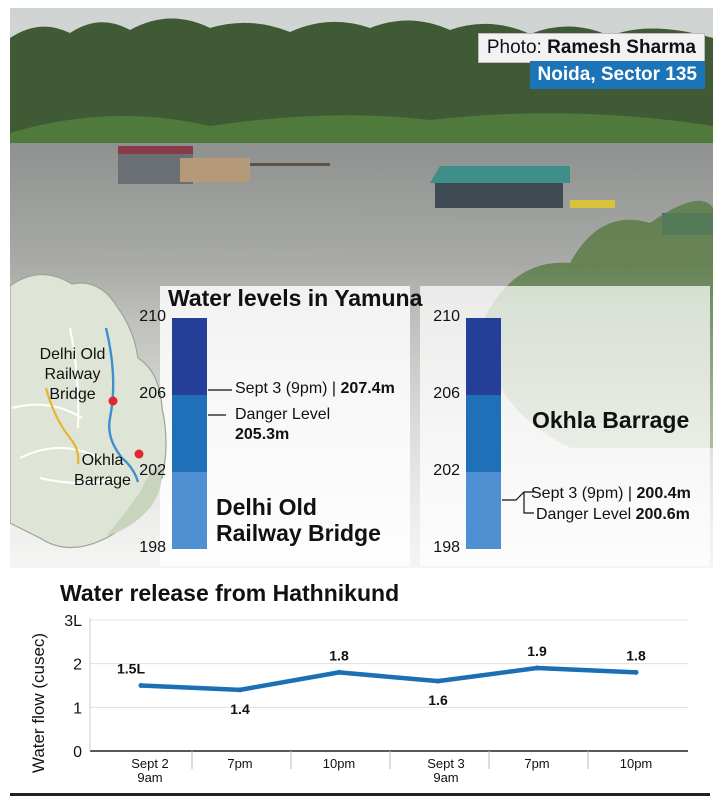 This screenshot has height=801, width=721. Describe the element at coordinates (537, 651) in the screenshot. I see `flow-data-label: 1.9` at that location.